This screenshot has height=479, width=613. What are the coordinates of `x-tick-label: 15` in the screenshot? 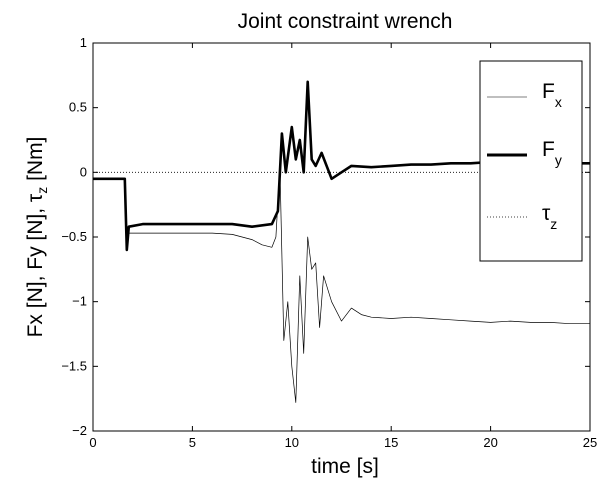 It's located at (391, 442).